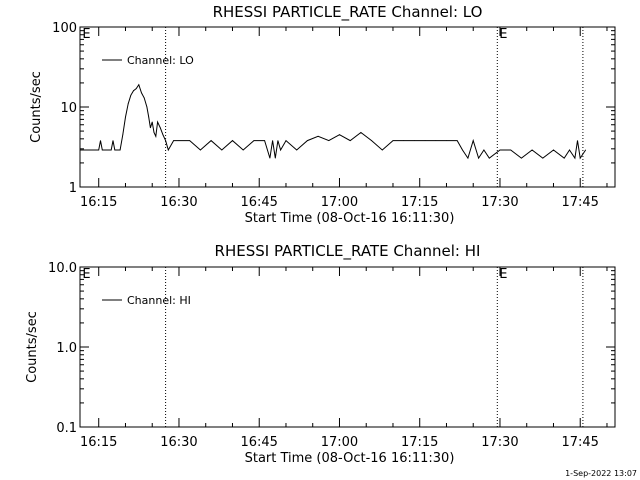  I want to click on y-tick-label: 0.1, so click(66, 428).